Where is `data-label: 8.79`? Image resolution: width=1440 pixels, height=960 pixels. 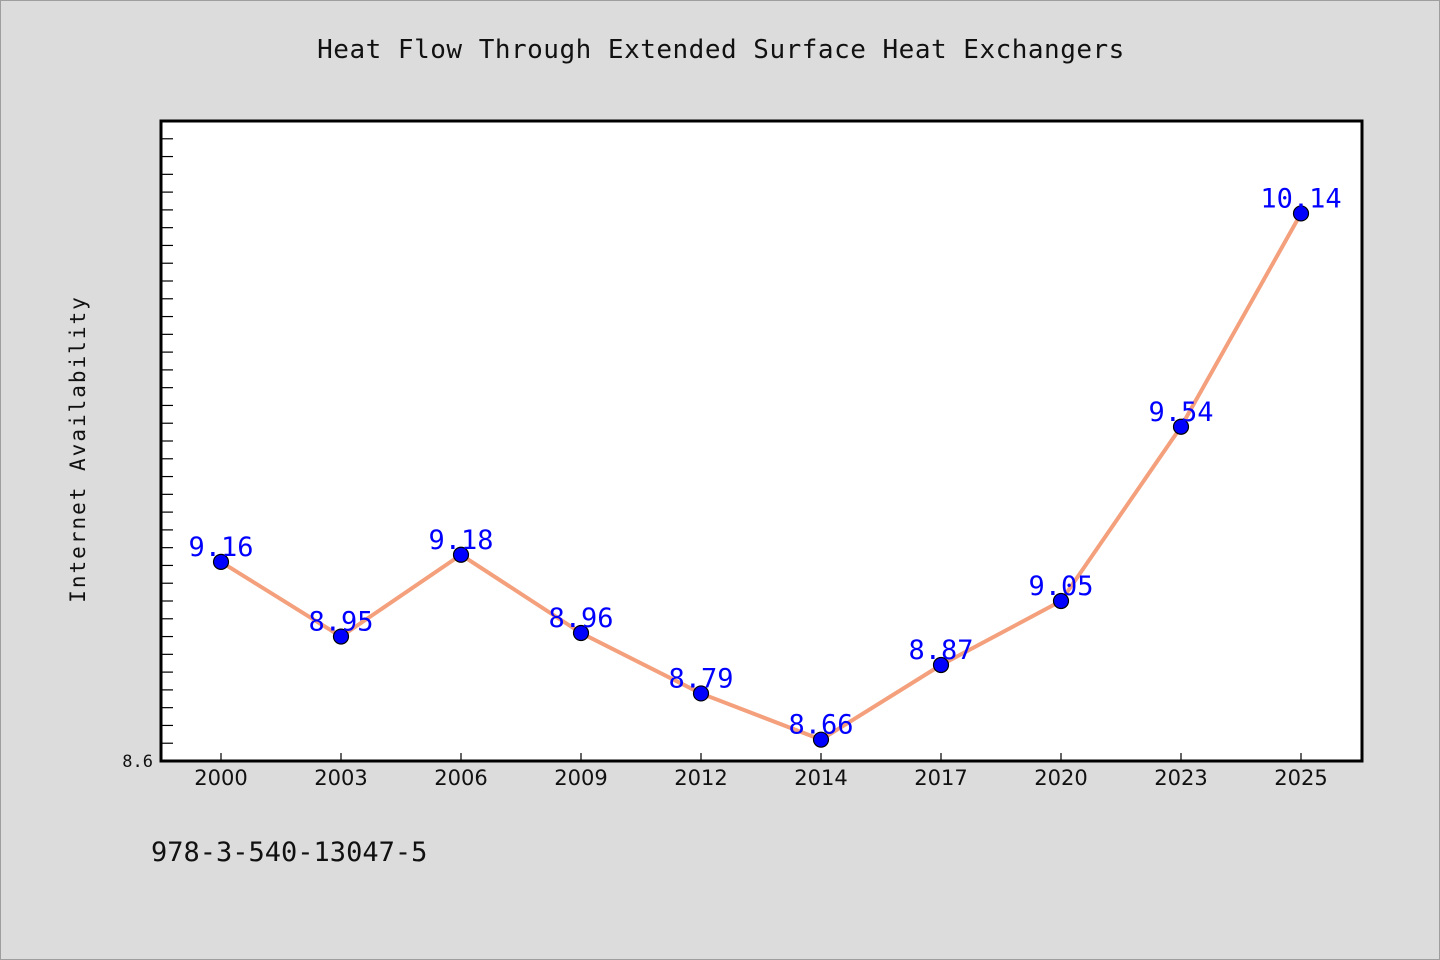 data-label: 8.79 is located at coordinates (700, 678).